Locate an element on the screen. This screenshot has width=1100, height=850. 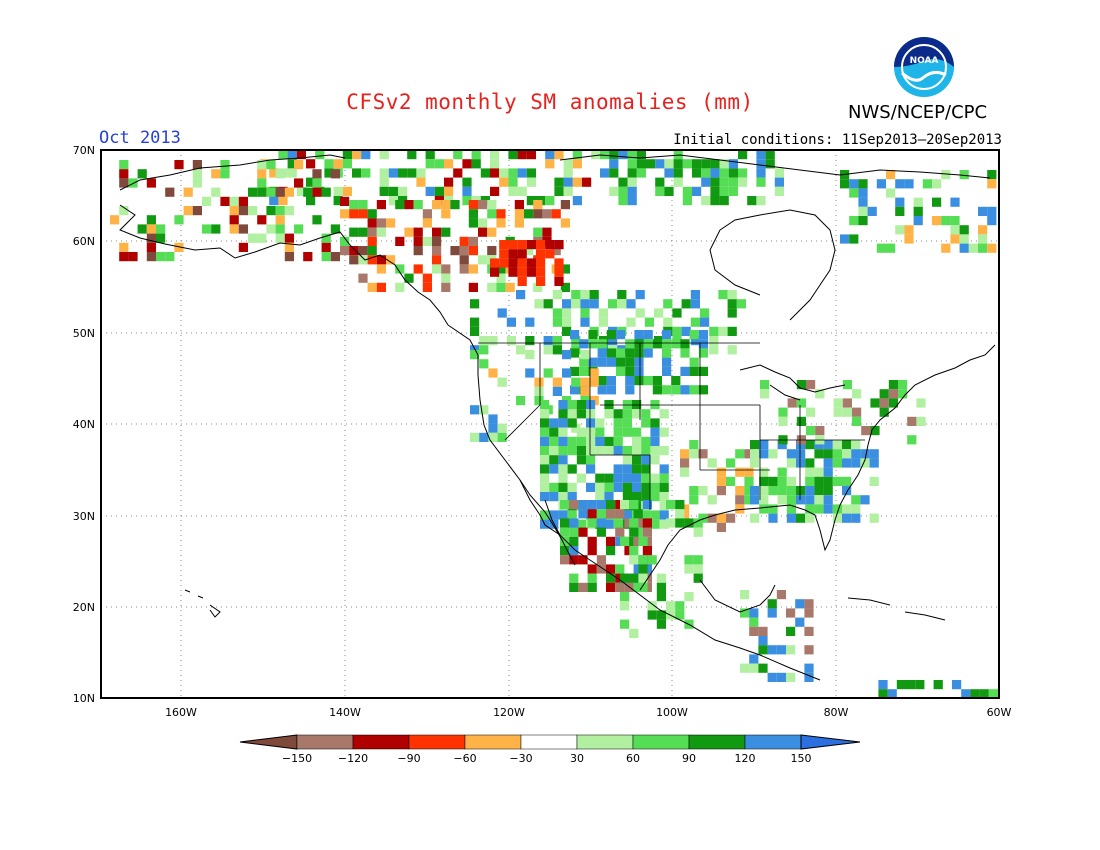
legend-tick-label: −30 is located at coordinates (520, 758).